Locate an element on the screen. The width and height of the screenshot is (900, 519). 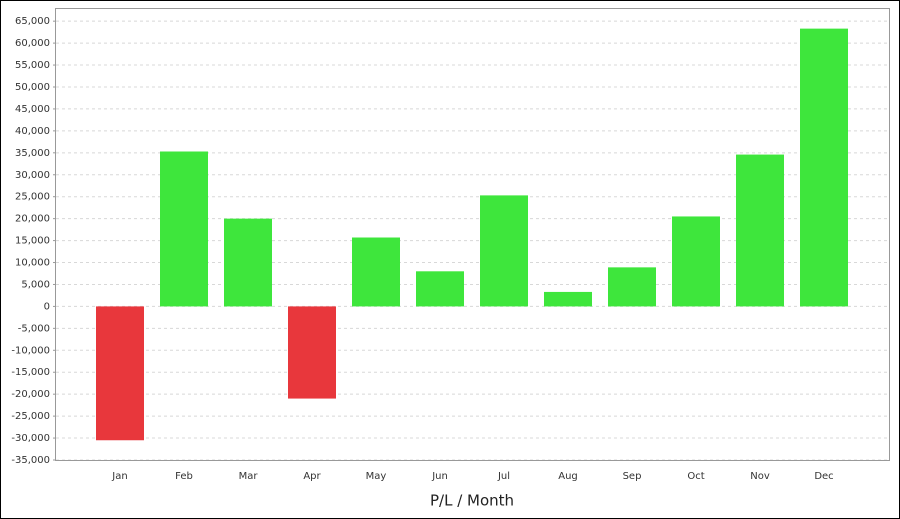
x-tick-label: Jan is located at coordinates (119, 476).